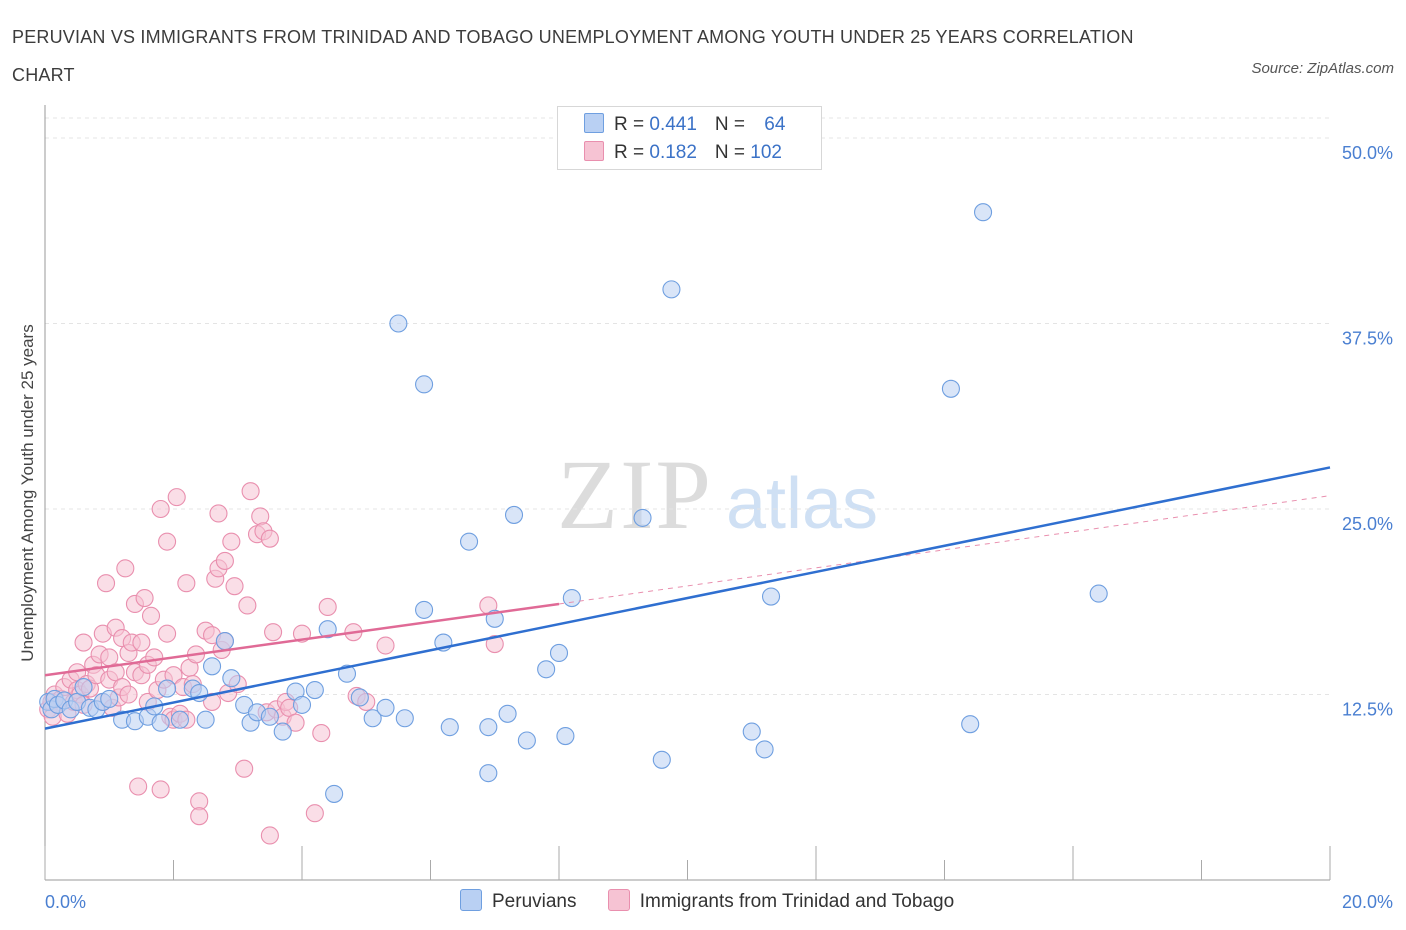 Image resolution: width=1406 pixels, height=930 pixels. What do you see at coordinates (471, 900) in the screenshot?
I see `legend-swatch-peruvians` at bounding box center [471, 900].